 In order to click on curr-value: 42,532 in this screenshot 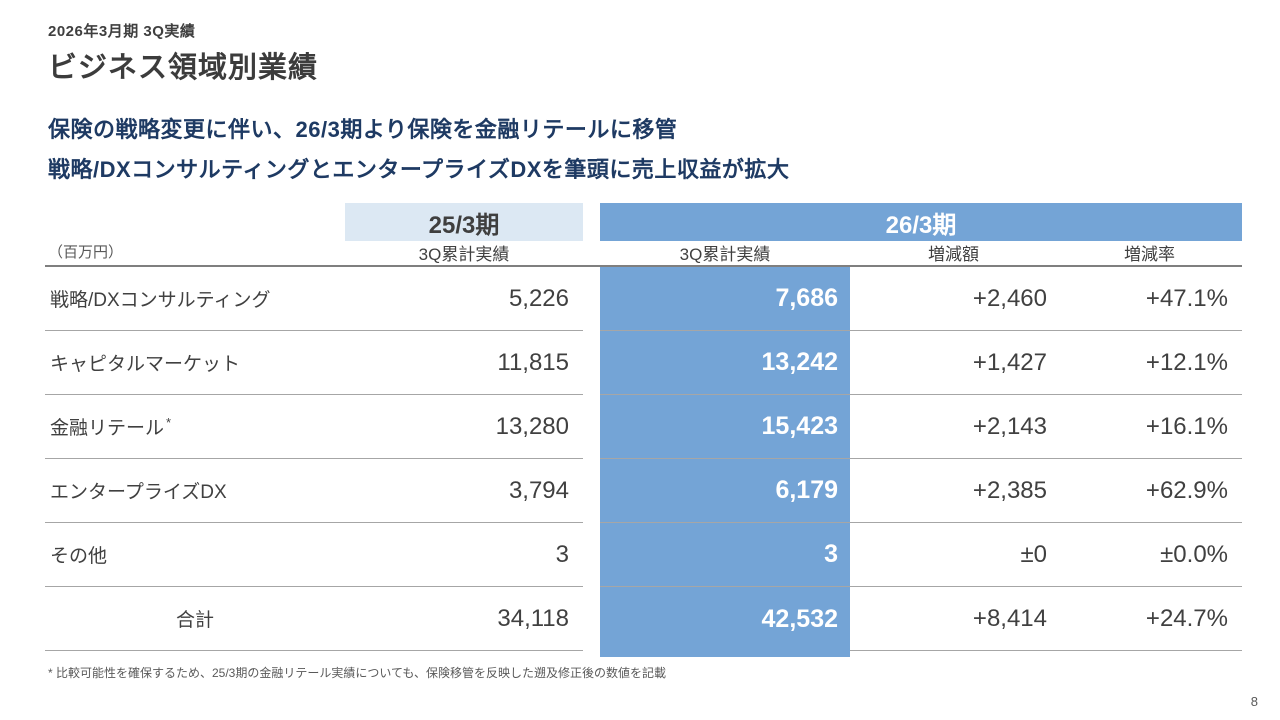, I will do `click(725, 619)`.